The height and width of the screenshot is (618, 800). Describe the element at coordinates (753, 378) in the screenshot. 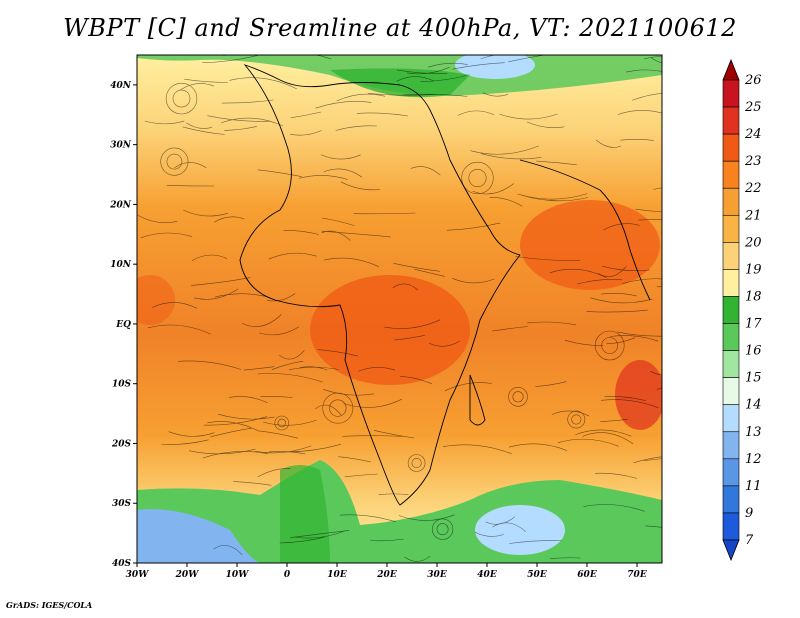

I see `colorbar-label: 15` at that location.